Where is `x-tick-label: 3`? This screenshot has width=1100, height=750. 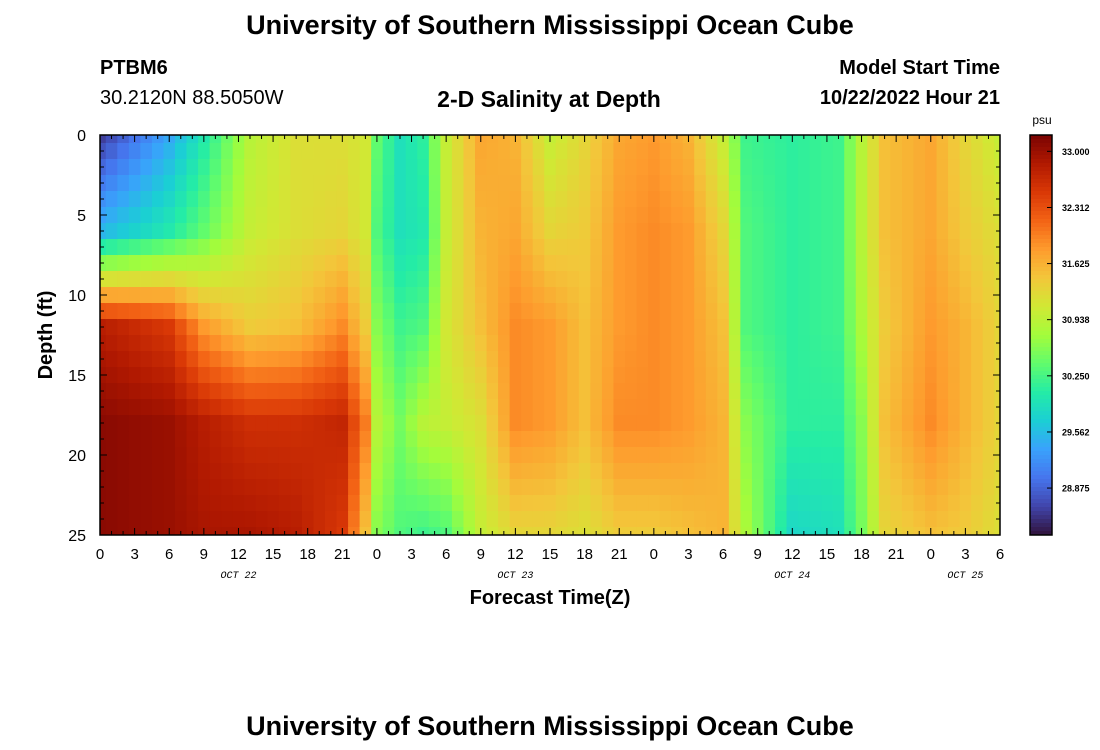
x-tick-label: 3 is located at coordinates (411, 554).